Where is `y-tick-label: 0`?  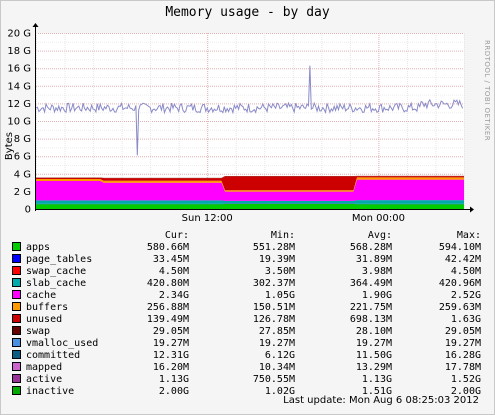 y-tick-label: 0 is located at coordinates (28, 210).